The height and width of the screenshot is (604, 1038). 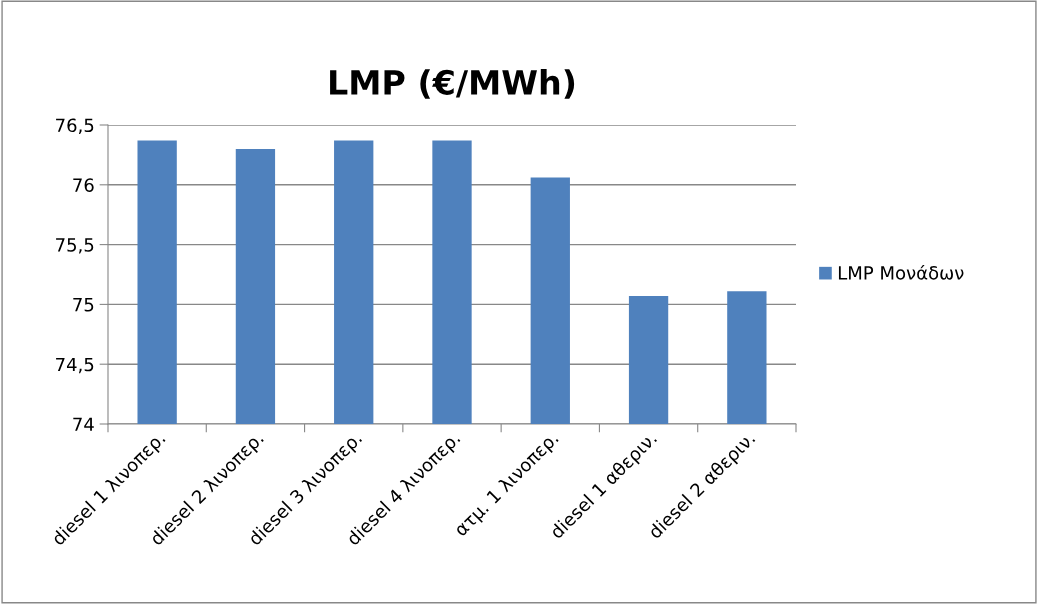 What do you see at coordinates (83, 185) in the screenshot?
I see `y-tick-label: 76` at bounding box center [83, 185].